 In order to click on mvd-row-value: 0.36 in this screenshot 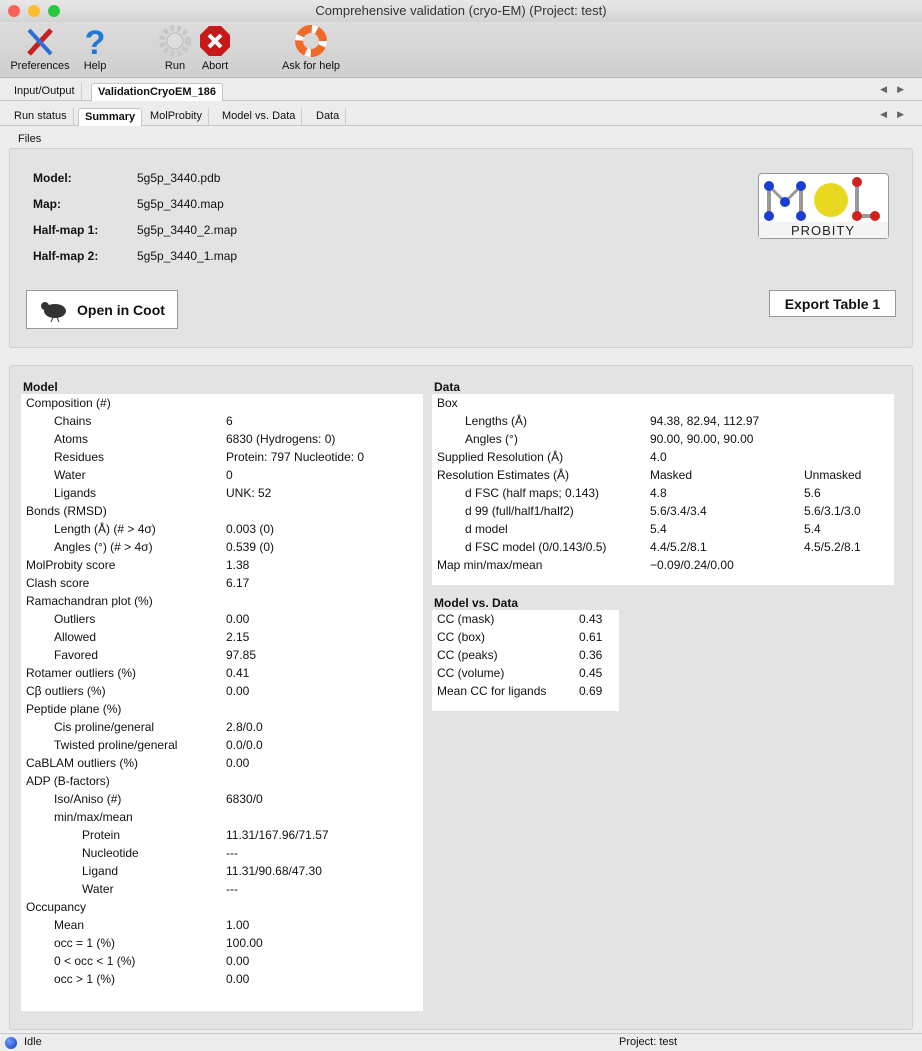, I will do `click(591, 655)`.